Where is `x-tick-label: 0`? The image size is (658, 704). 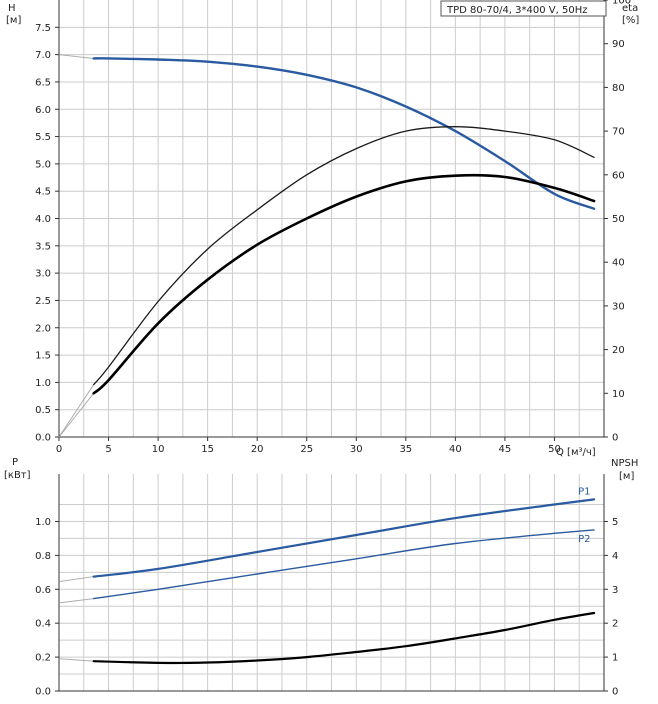
x-tick-label: 0 is located at coordinates (59, 449).